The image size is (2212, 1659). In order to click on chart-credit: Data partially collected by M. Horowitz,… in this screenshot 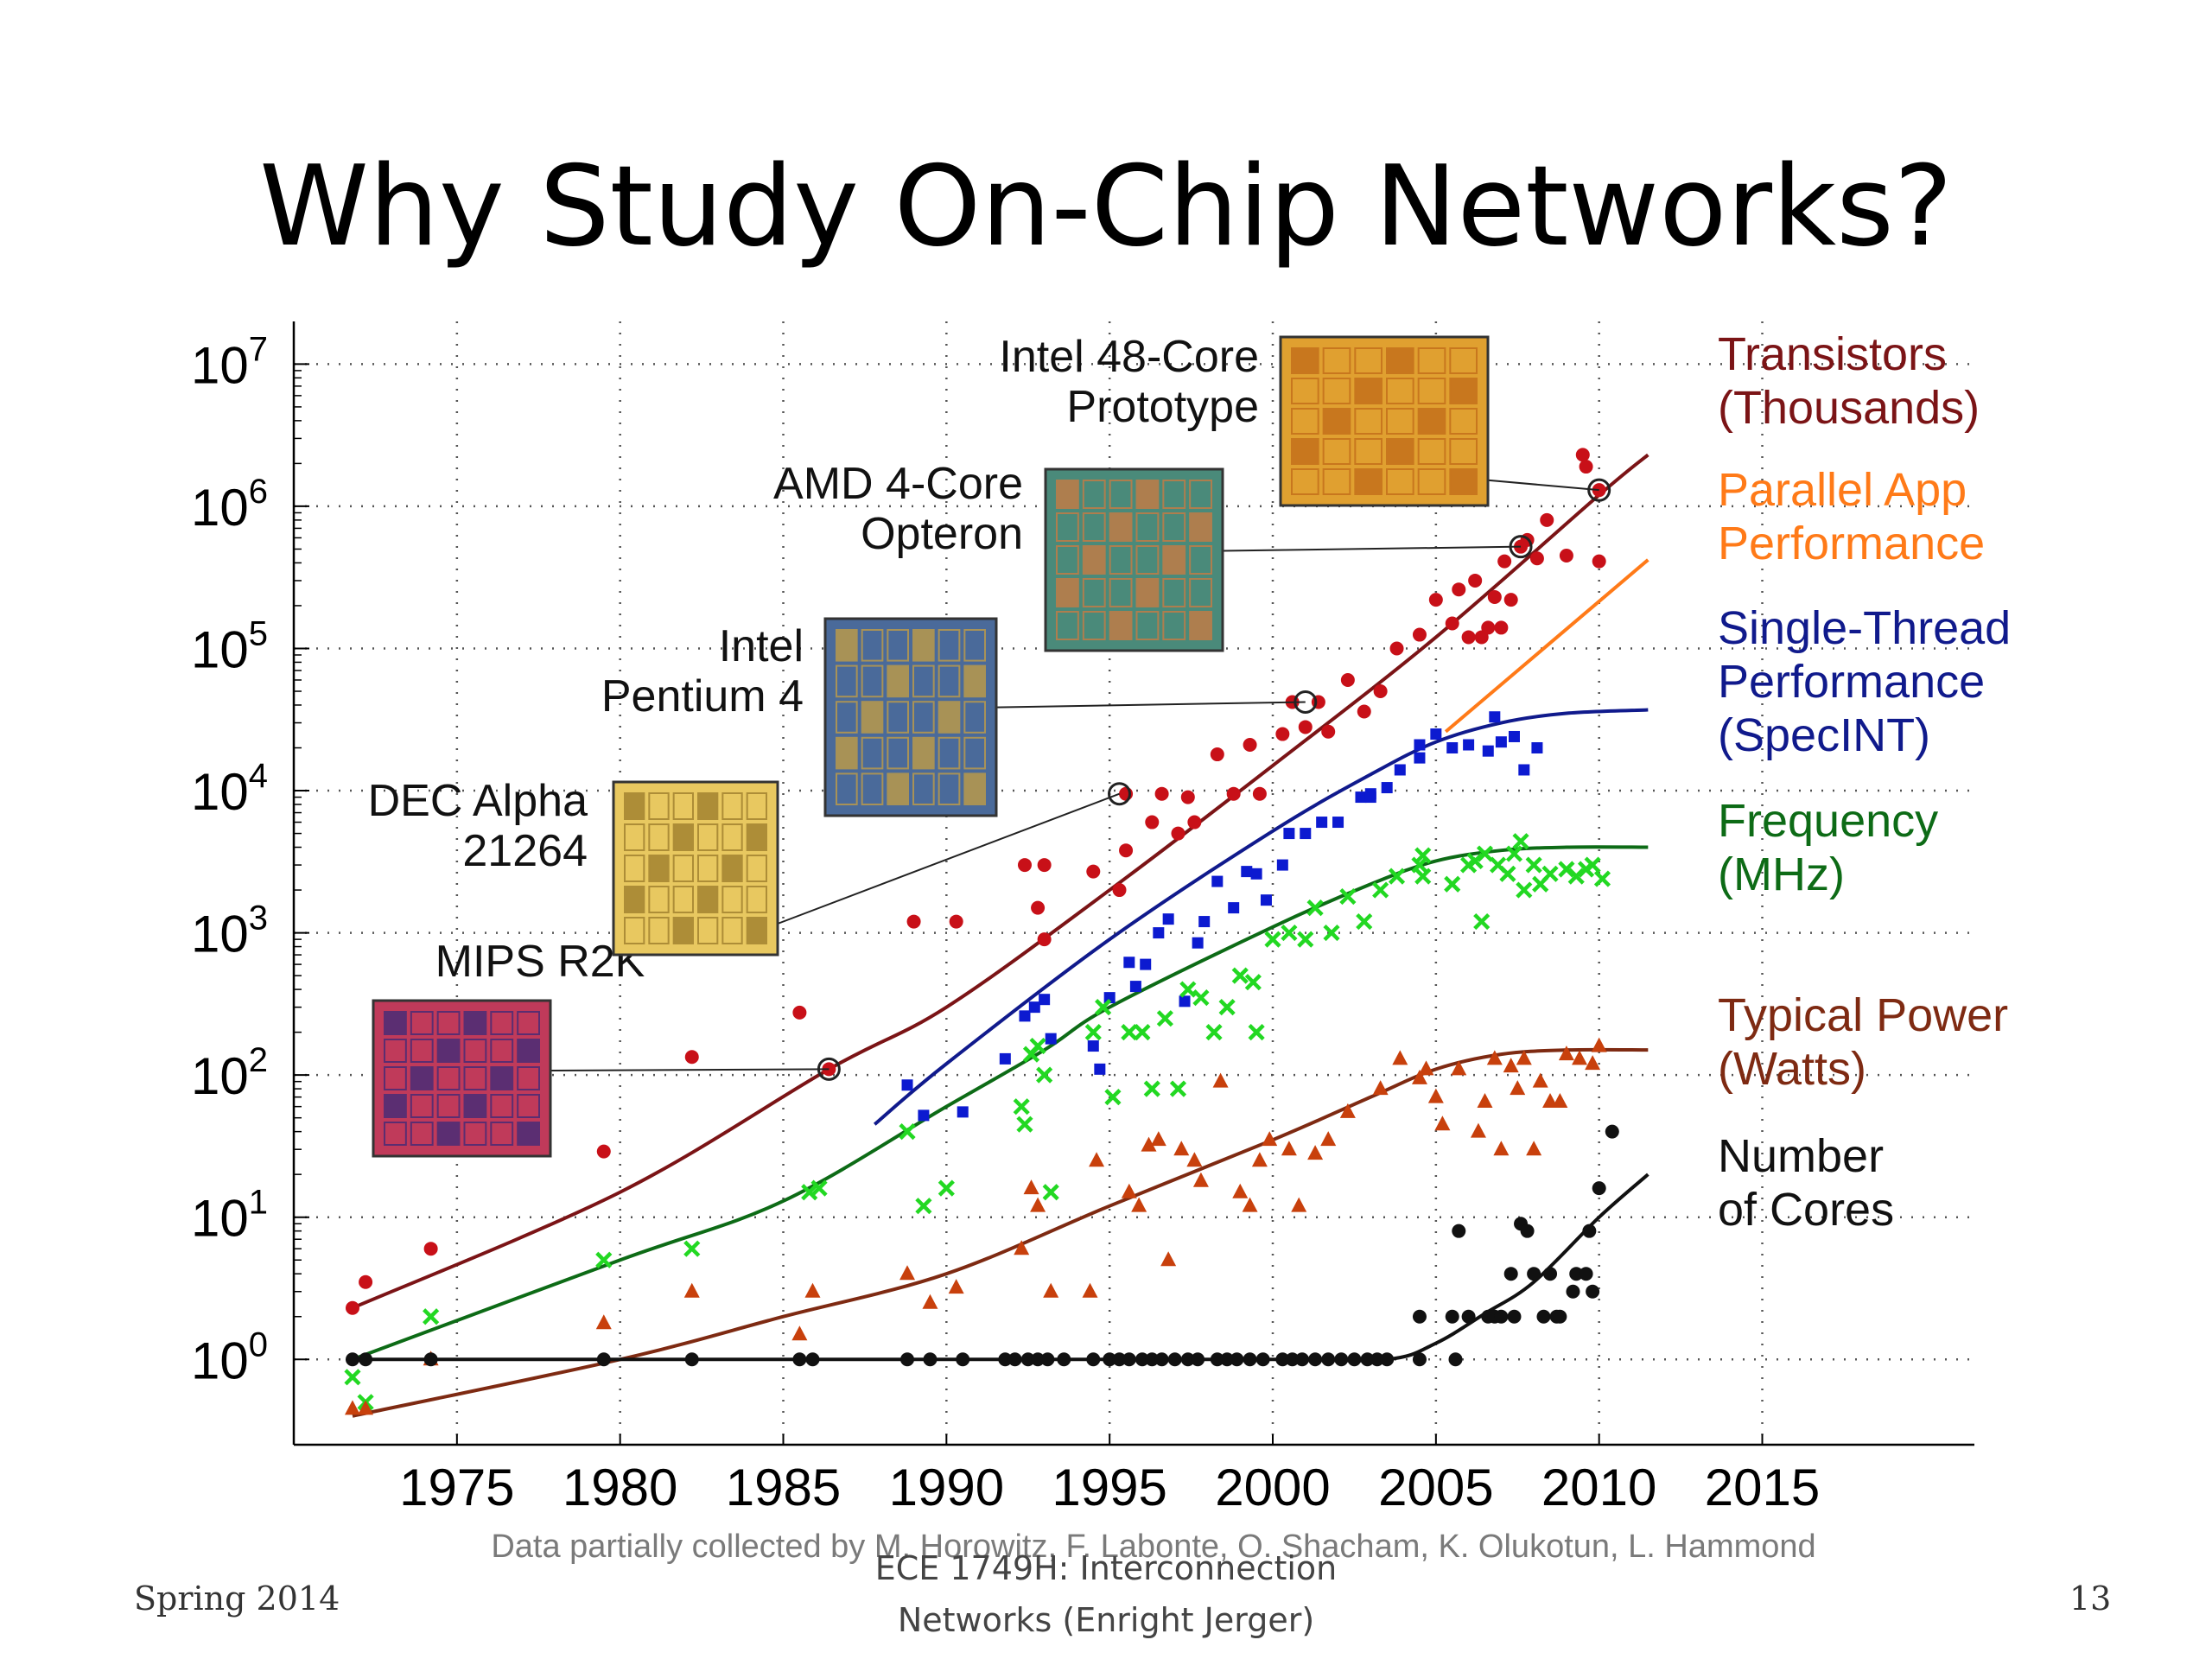, I will do `click(1153, 1547)`.